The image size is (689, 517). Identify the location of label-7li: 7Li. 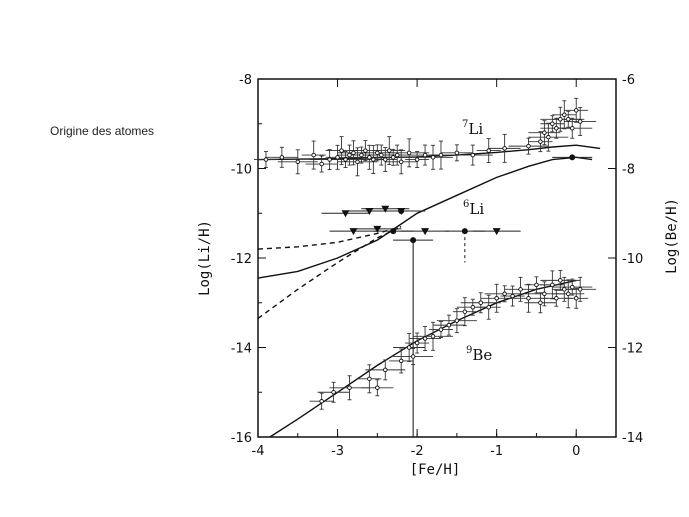
(472, 128).